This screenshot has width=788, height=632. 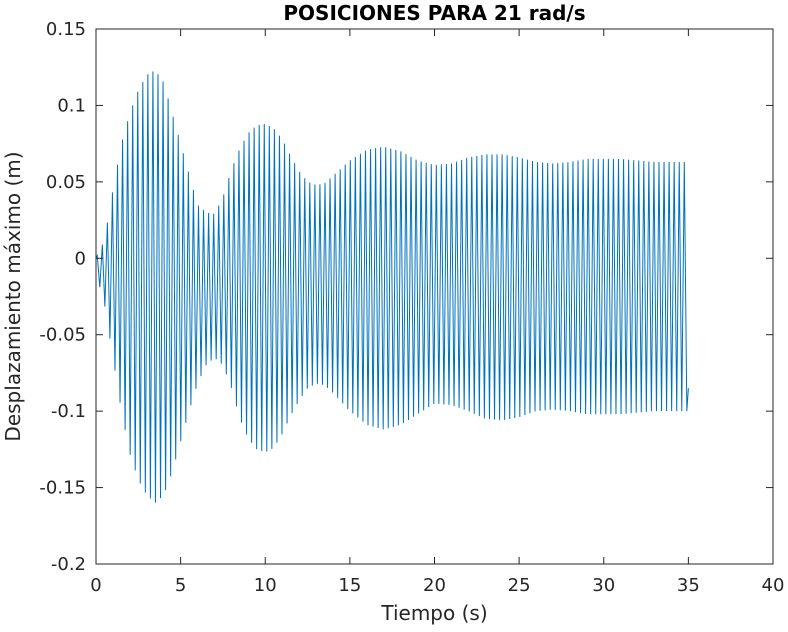 What do you see at coordinates (66, 182) in the screenshot?
I see `y-tick-label: 0.05` at bounding box center [66, 182].